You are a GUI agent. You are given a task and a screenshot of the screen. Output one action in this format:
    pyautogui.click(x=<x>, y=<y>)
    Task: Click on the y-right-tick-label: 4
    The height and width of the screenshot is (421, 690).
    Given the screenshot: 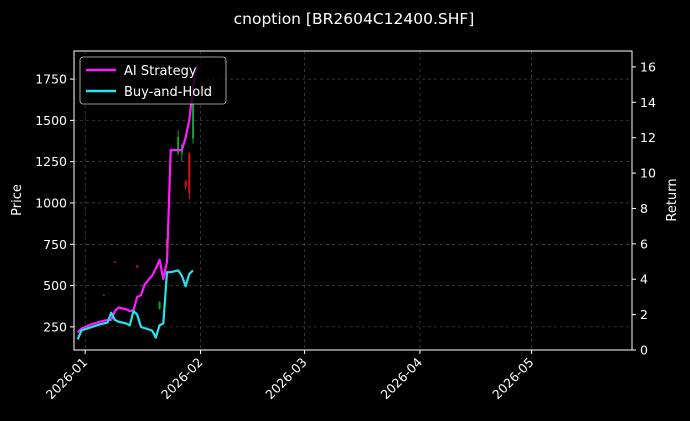 What is the action you would take?
    pyautogui.click(x=644, y=279)
    